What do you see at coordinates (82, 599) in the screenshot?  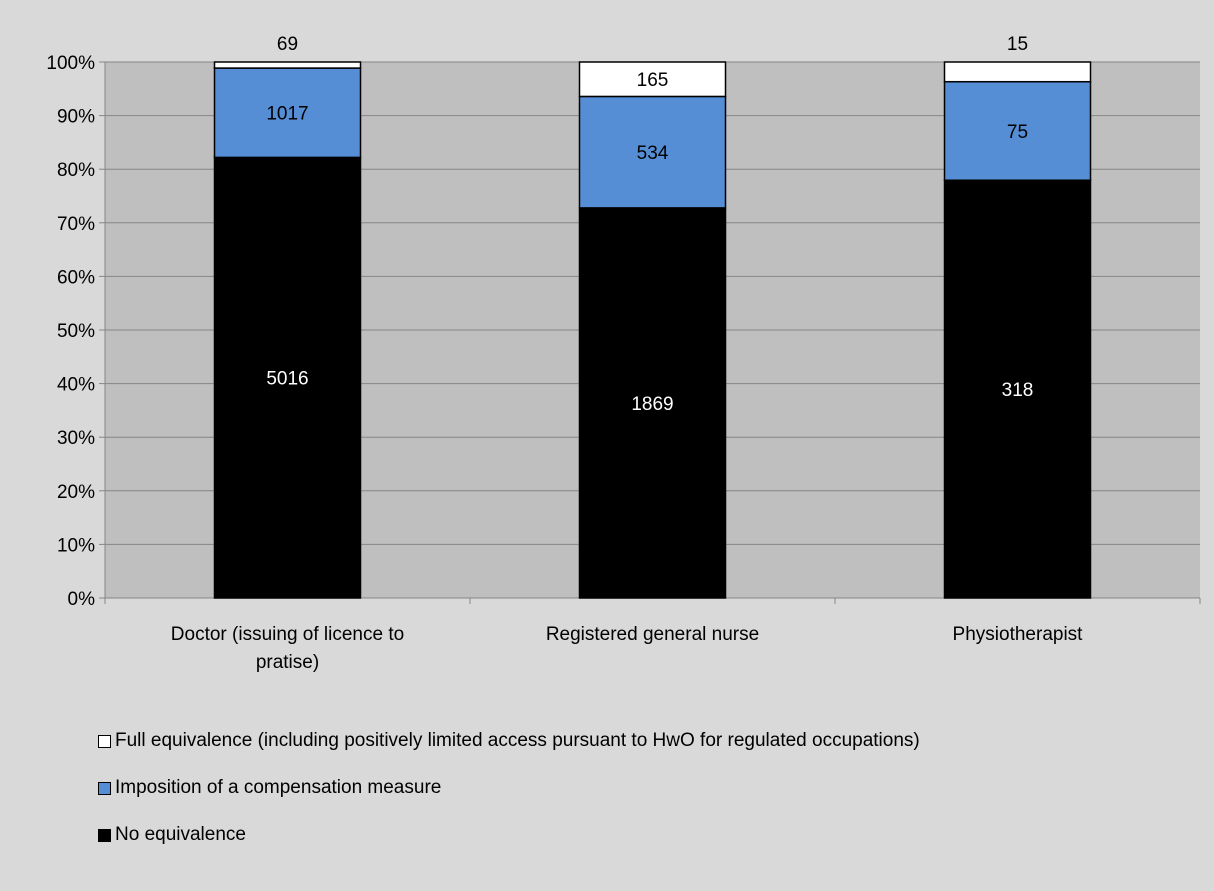 I see `y-tick-label: 0%` at bounding box center [82, 599].